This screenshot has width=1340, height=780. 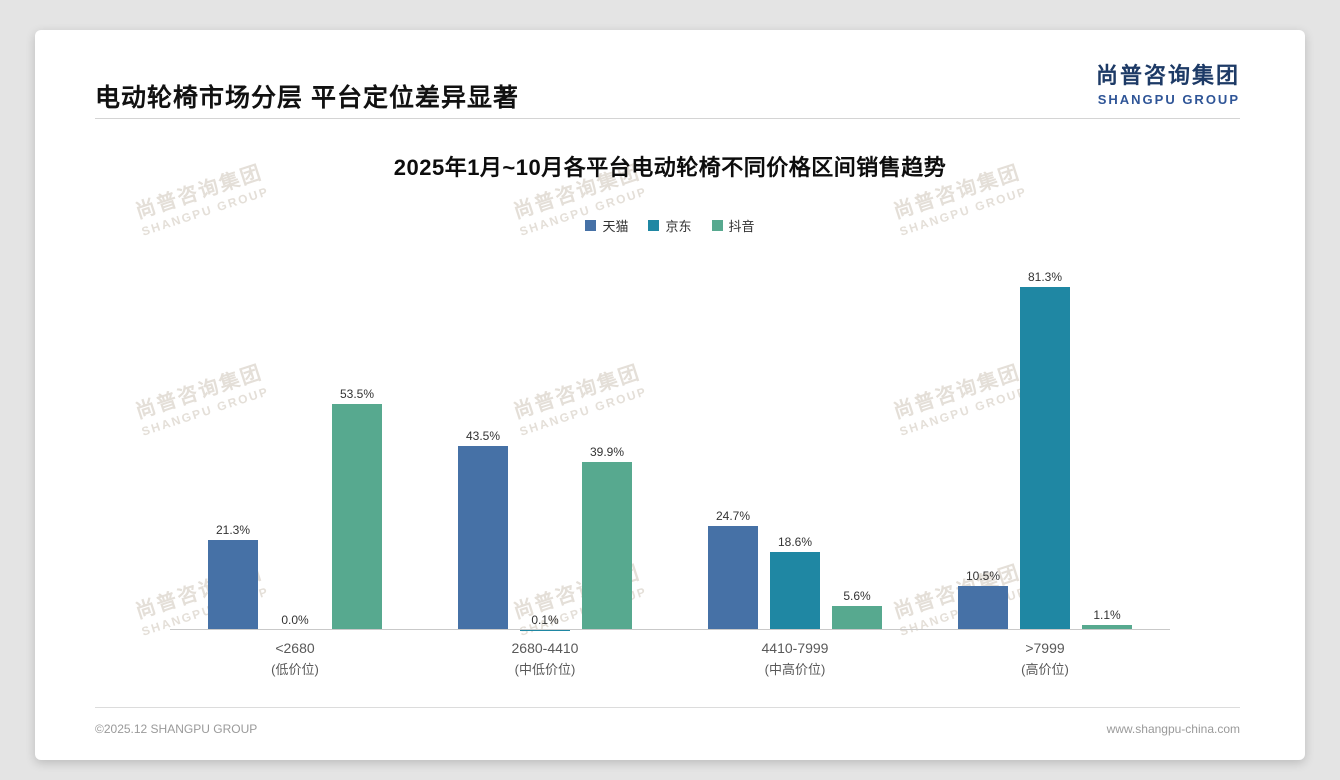 I want to click on x-axis-line, so click(x=670, y=629).